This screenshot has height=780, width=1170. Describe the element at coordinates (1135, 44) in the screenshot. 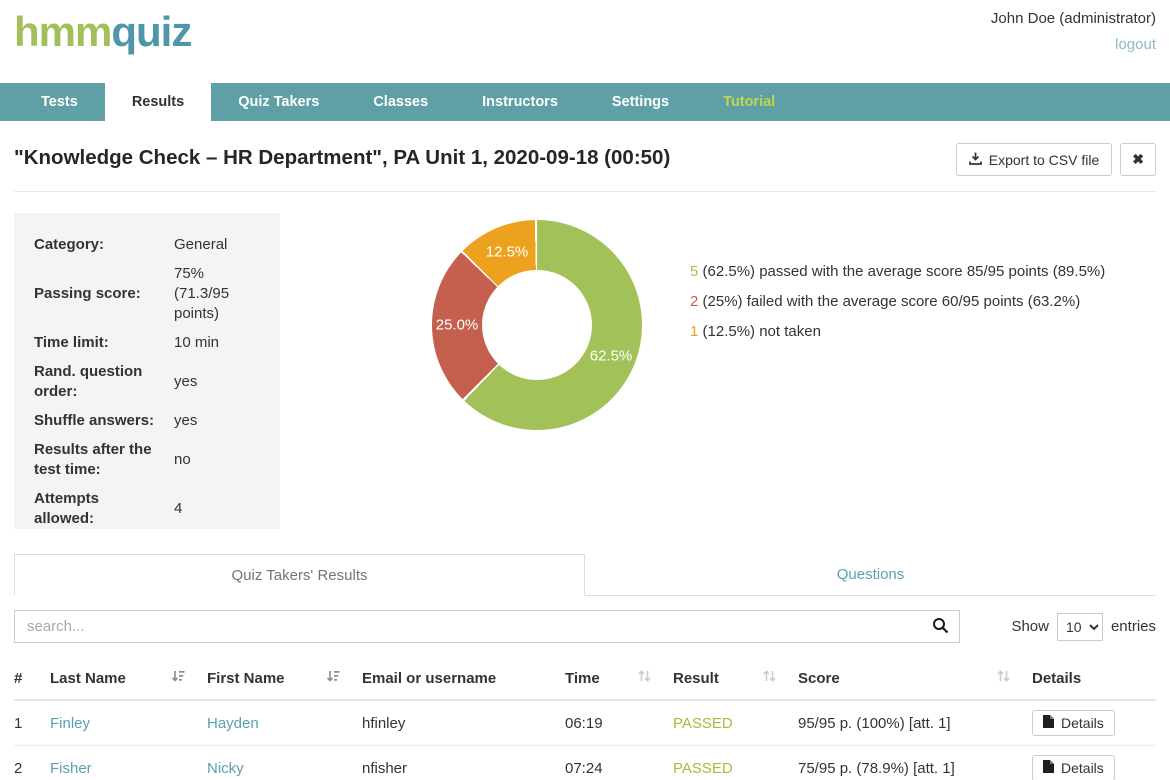

I see `logout-link: logout` at that location.